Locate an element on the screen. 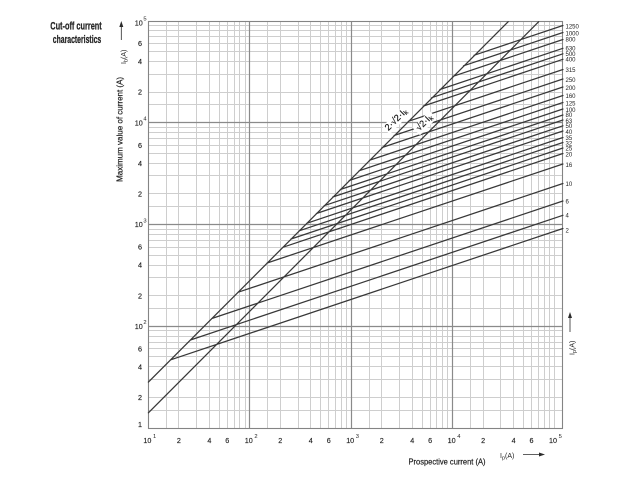 This screenshot has height=480, width=640. svg-text: 50 is located at coordinates (569, 127).